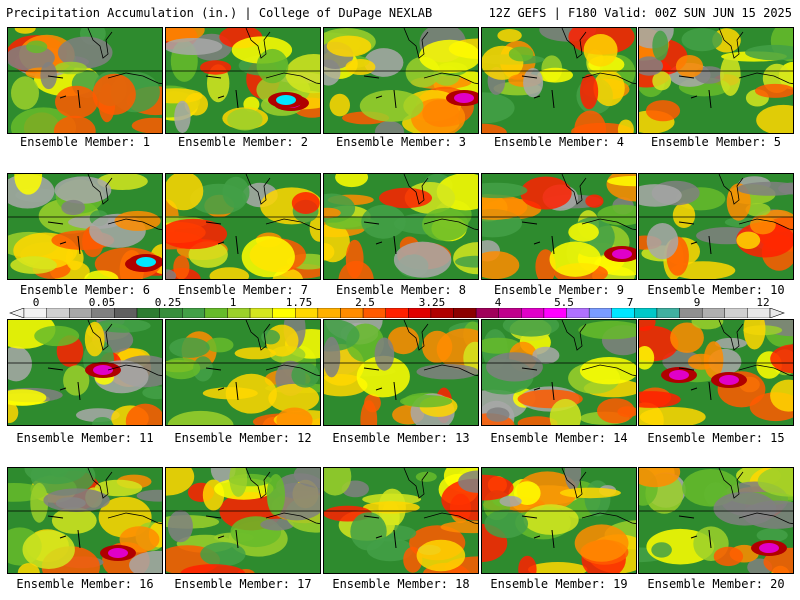  Describe the element at coordinates (85, 372) in the screenshot. I see `ensemble-member-11-map` at that location.